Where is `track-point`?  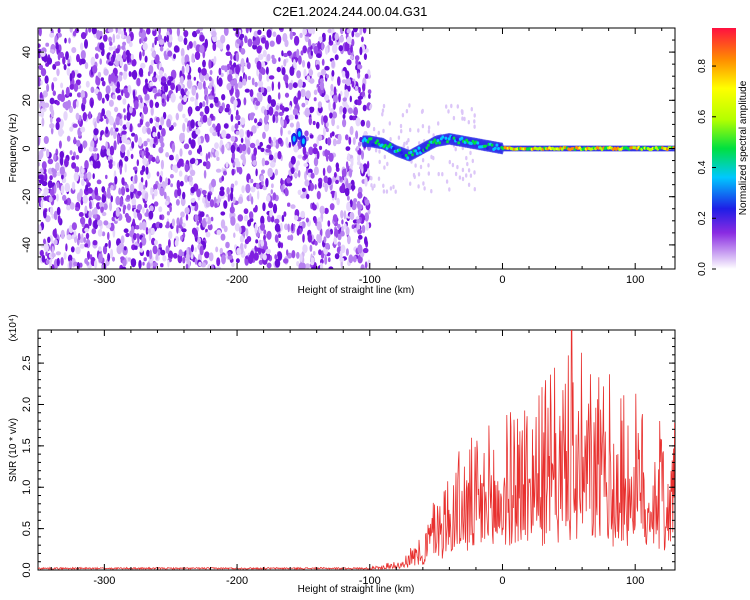
track-point is located at coordinates (393, 148).